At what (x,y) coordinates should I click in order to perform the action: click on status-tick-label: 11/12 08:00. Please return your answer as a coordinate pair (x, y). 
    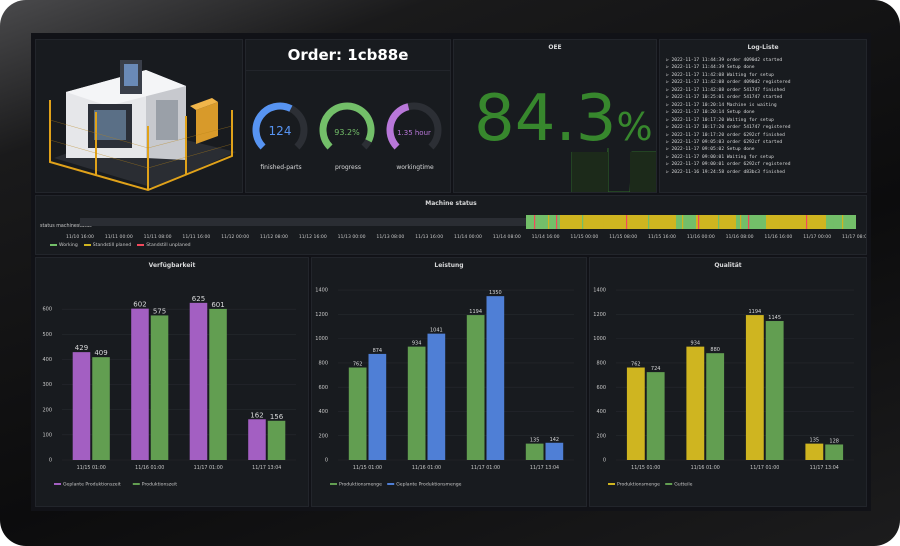
    Looking at the image, I should click on (274, 237).